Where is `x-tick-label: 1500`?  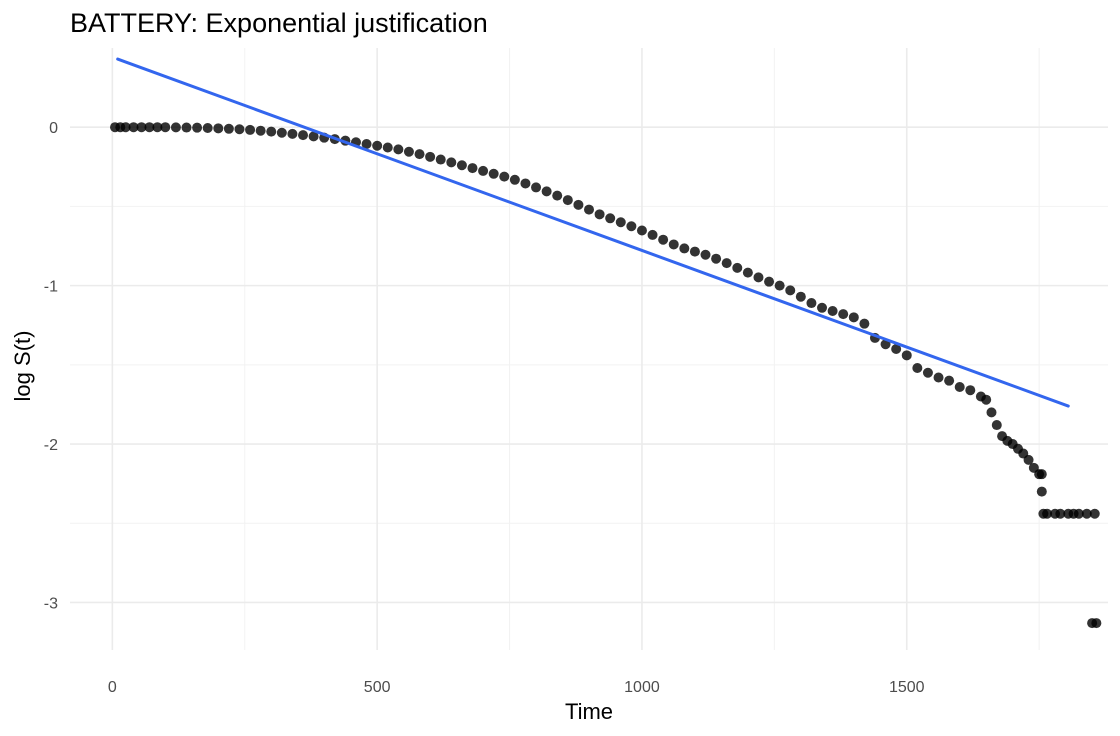 x-tick-label: 1500 is located at coordinates (907, 687).